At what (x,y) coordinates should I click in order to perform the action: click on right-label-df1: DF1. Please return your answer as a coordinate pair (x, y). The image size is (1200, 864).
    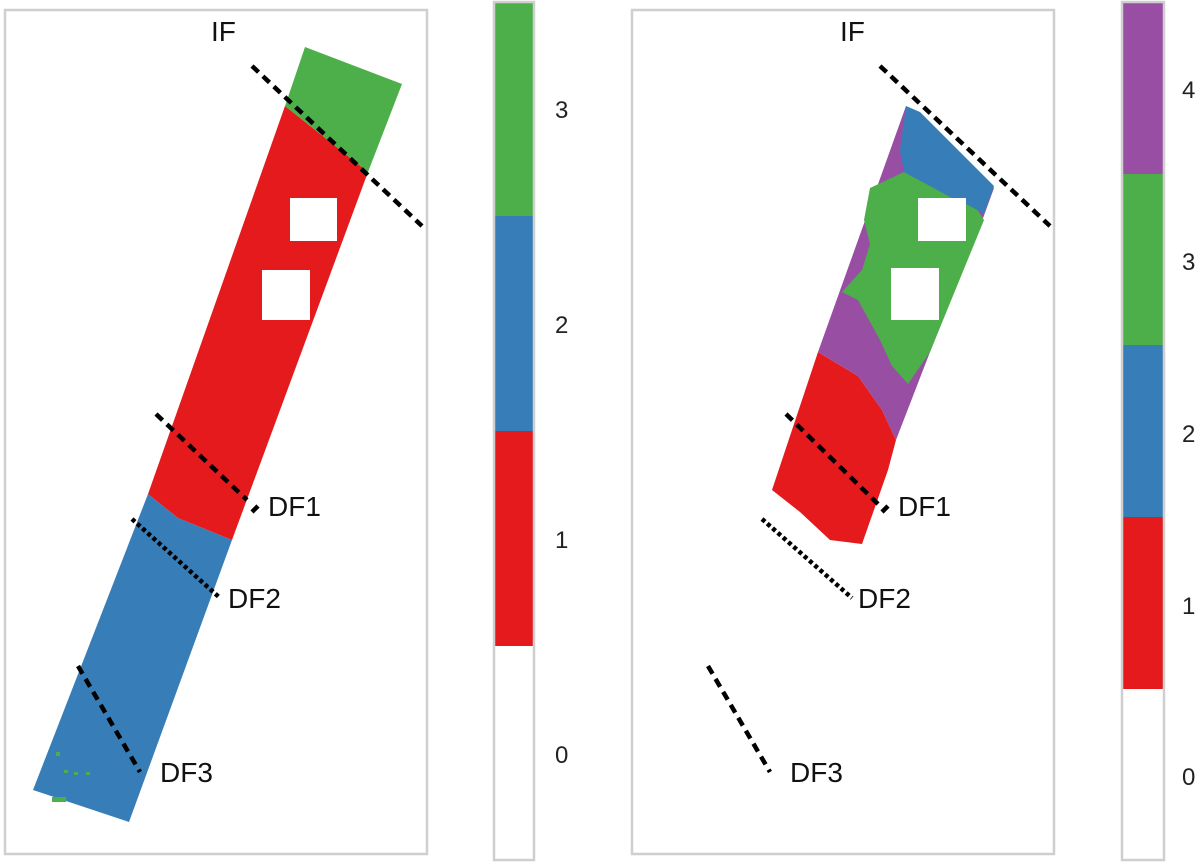
    Looking at the image, I should click on (924, 506).